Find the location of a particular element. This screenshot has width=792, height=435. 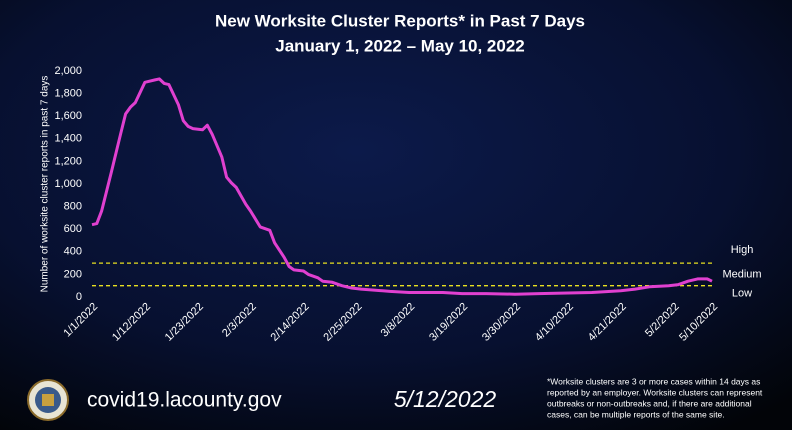

zone-label: Medium is located at coordinates (741, 274).